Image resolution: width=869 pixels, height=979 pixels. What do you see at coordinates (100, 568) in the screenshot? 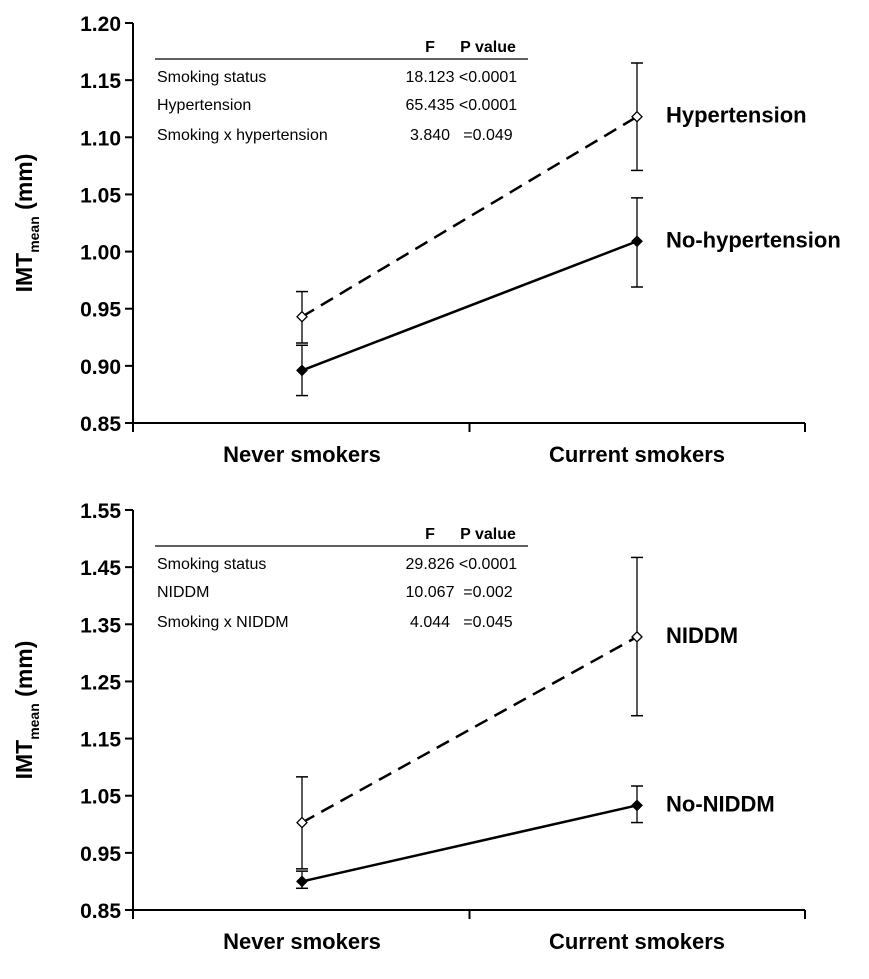
I see `y-tick-label: 1.45` at bounding box center [100, 568].